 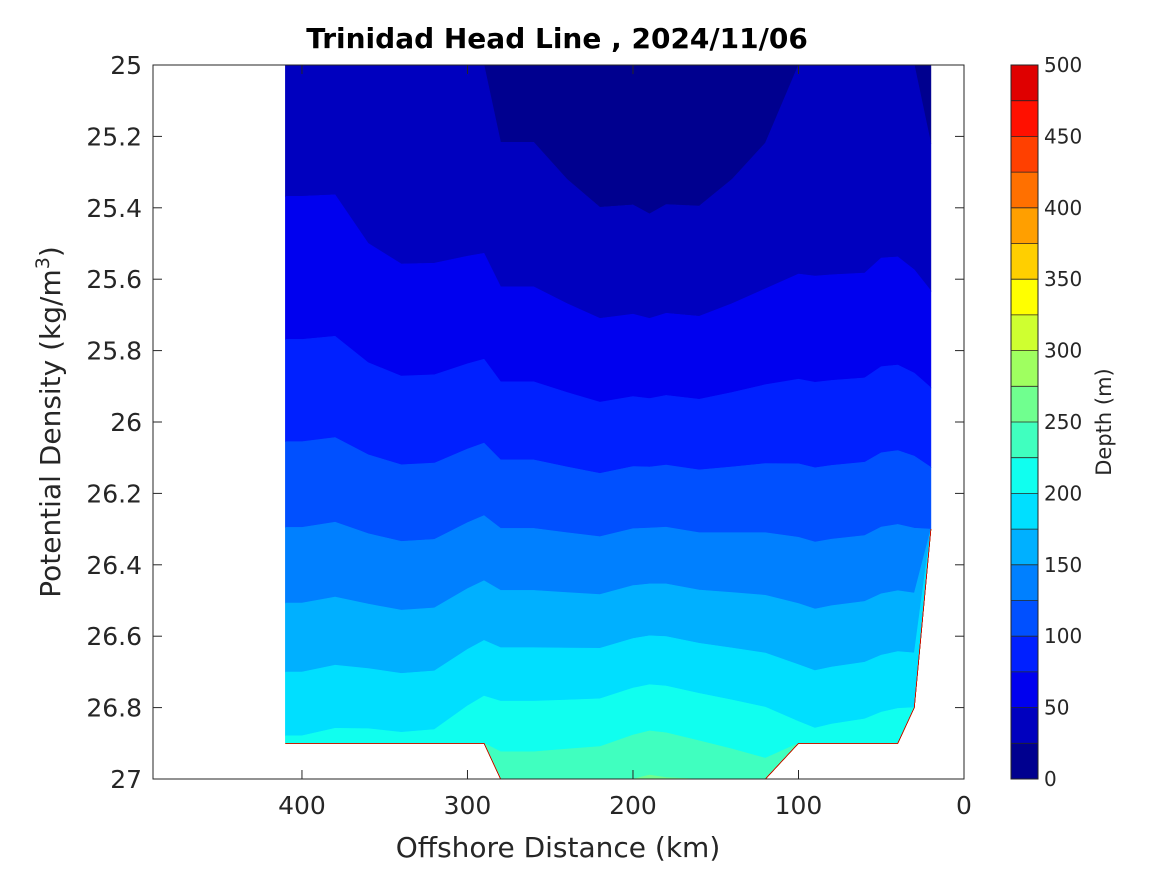 I want to click on y-tick-label: 25, so click(x=126, y=65).